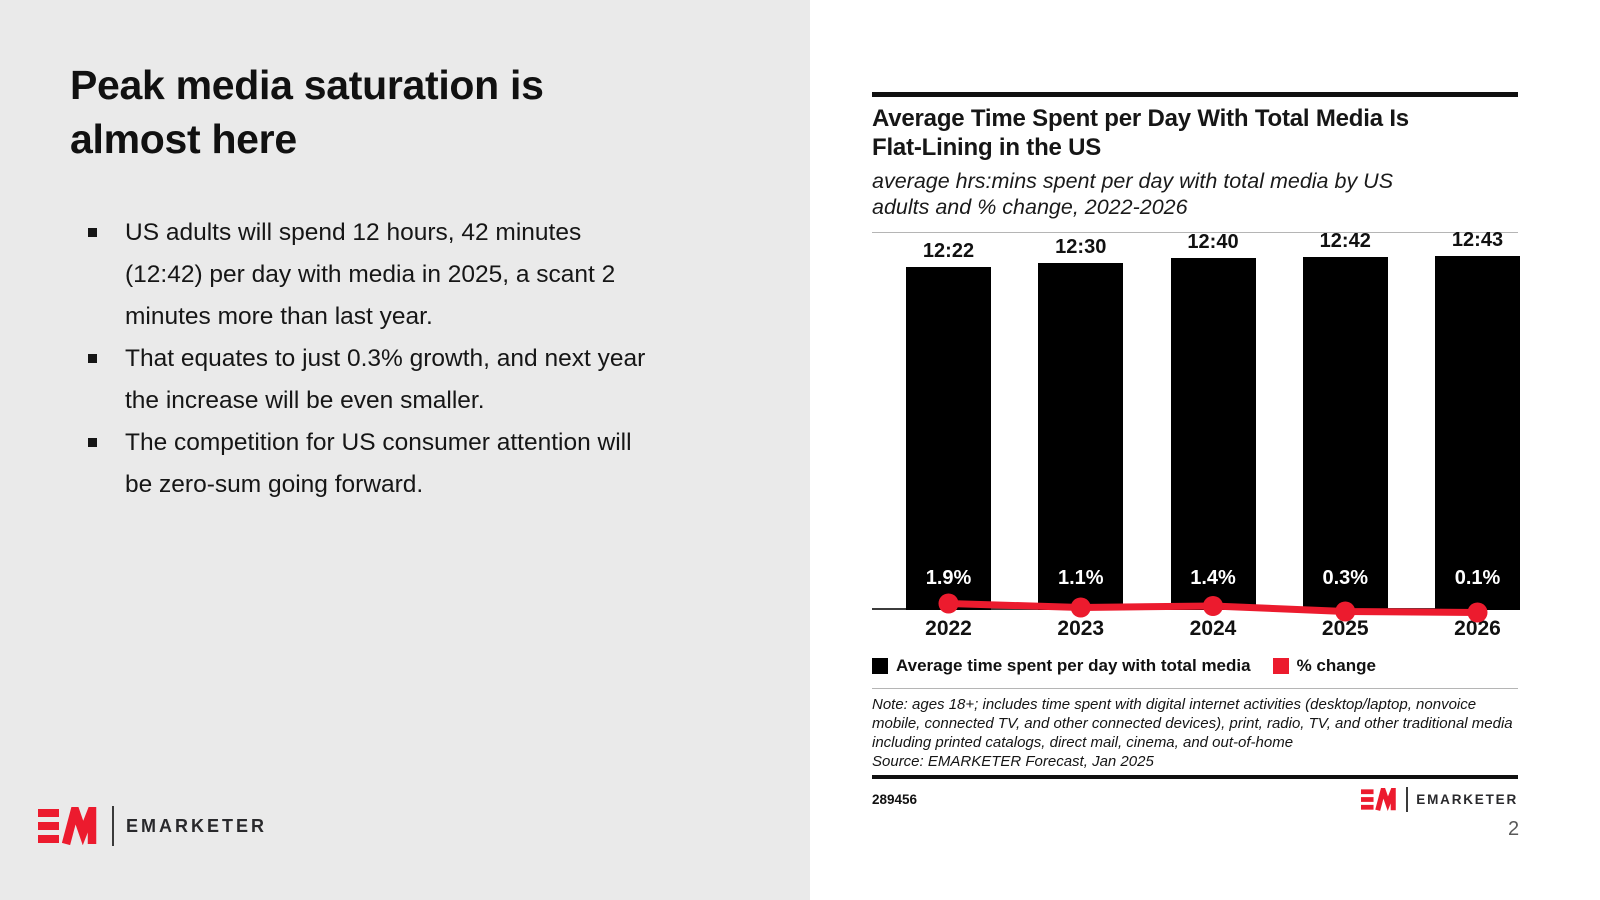 This screenshot has height=900, width=1600. Describe the element at coordinates (1345, 578) in the screenshot. I see `pct-change-label: 0.3%` at that location.